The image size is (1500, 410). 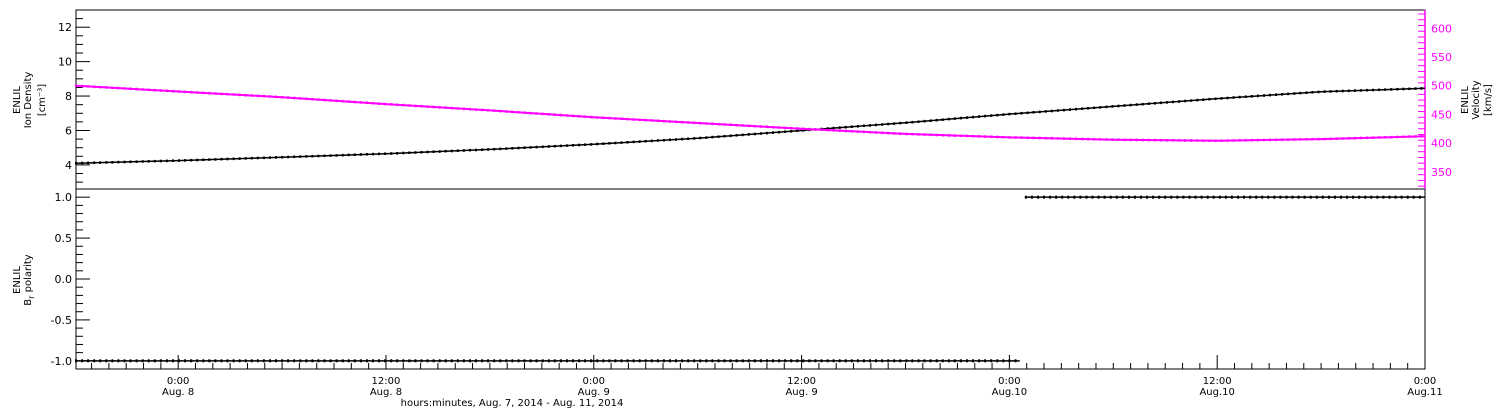 I want to click on top-right-tick-label: 500, so click(x=1441, y=86).